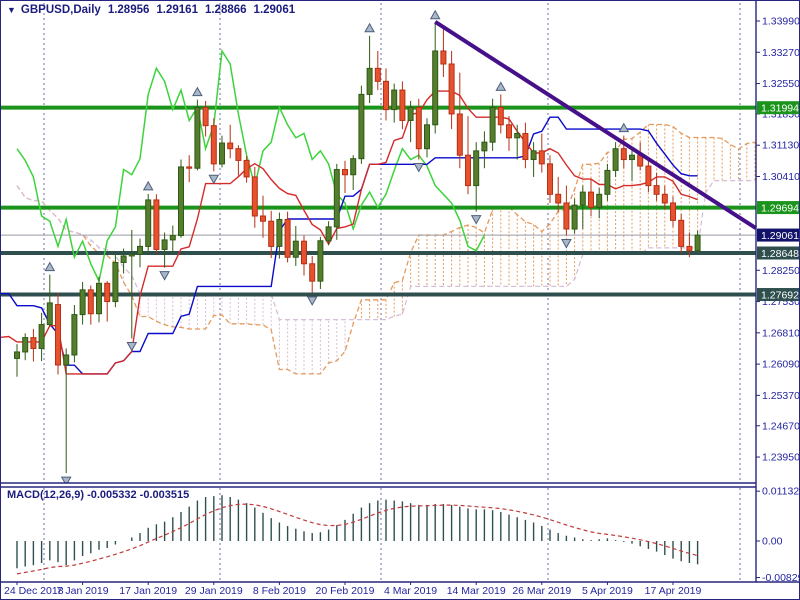 This screenshot has height=600, width=800. Describe the element at coordinates (780, 146) in the screenshot. I see `price-tick-label: 1.31130` at that location.